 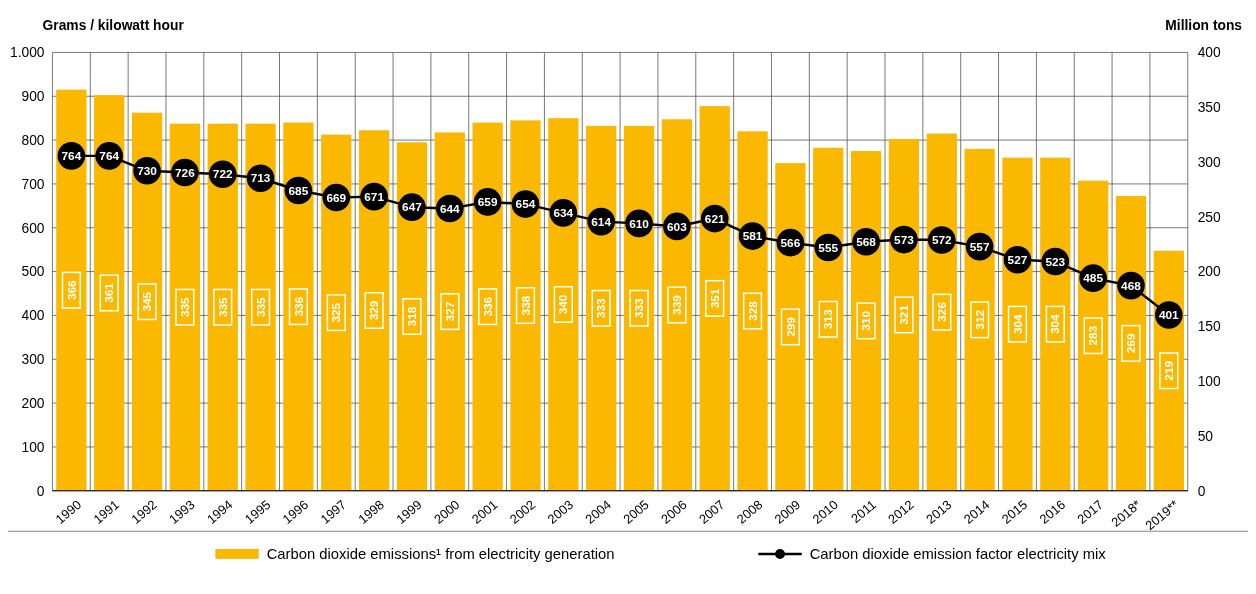 What do you see at coordinates (33, 315) in the screenshot?
I see `y-tick-label: 400` at bounding box center [33, 315].